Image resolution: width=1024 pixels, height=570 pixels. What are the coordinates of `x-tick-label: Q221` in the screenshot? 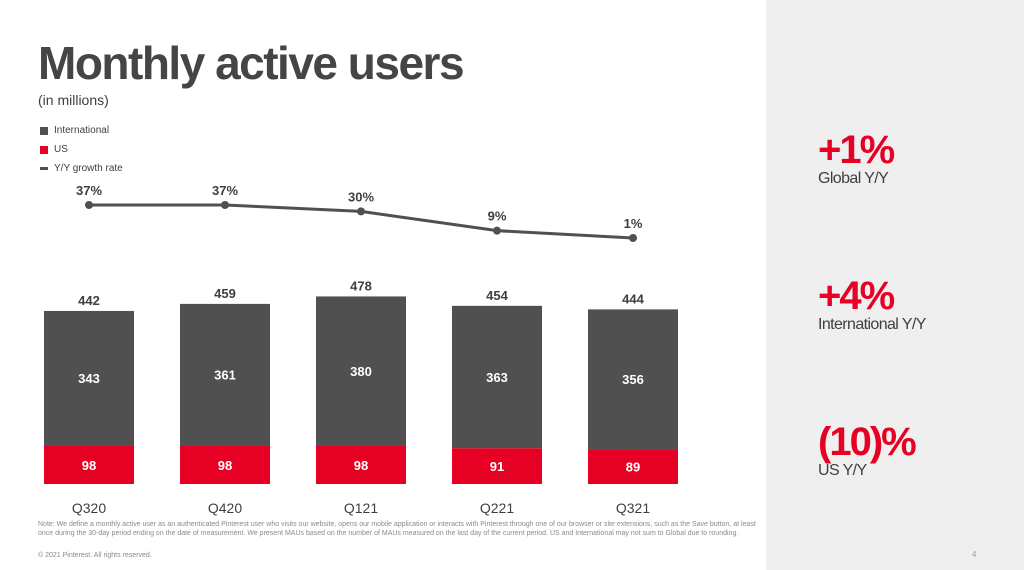 It's located at (497, 508).